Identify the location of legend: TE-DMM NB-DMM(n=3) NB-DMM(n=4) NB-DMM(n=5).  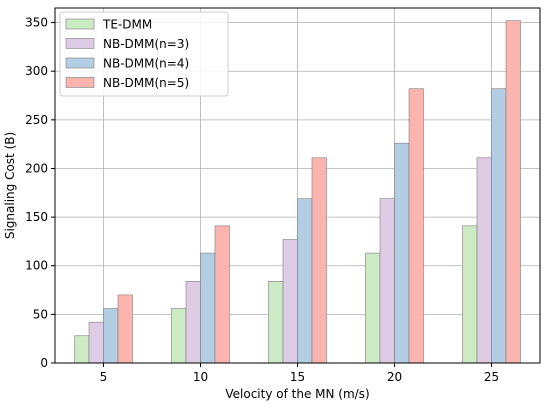
(144, 54).